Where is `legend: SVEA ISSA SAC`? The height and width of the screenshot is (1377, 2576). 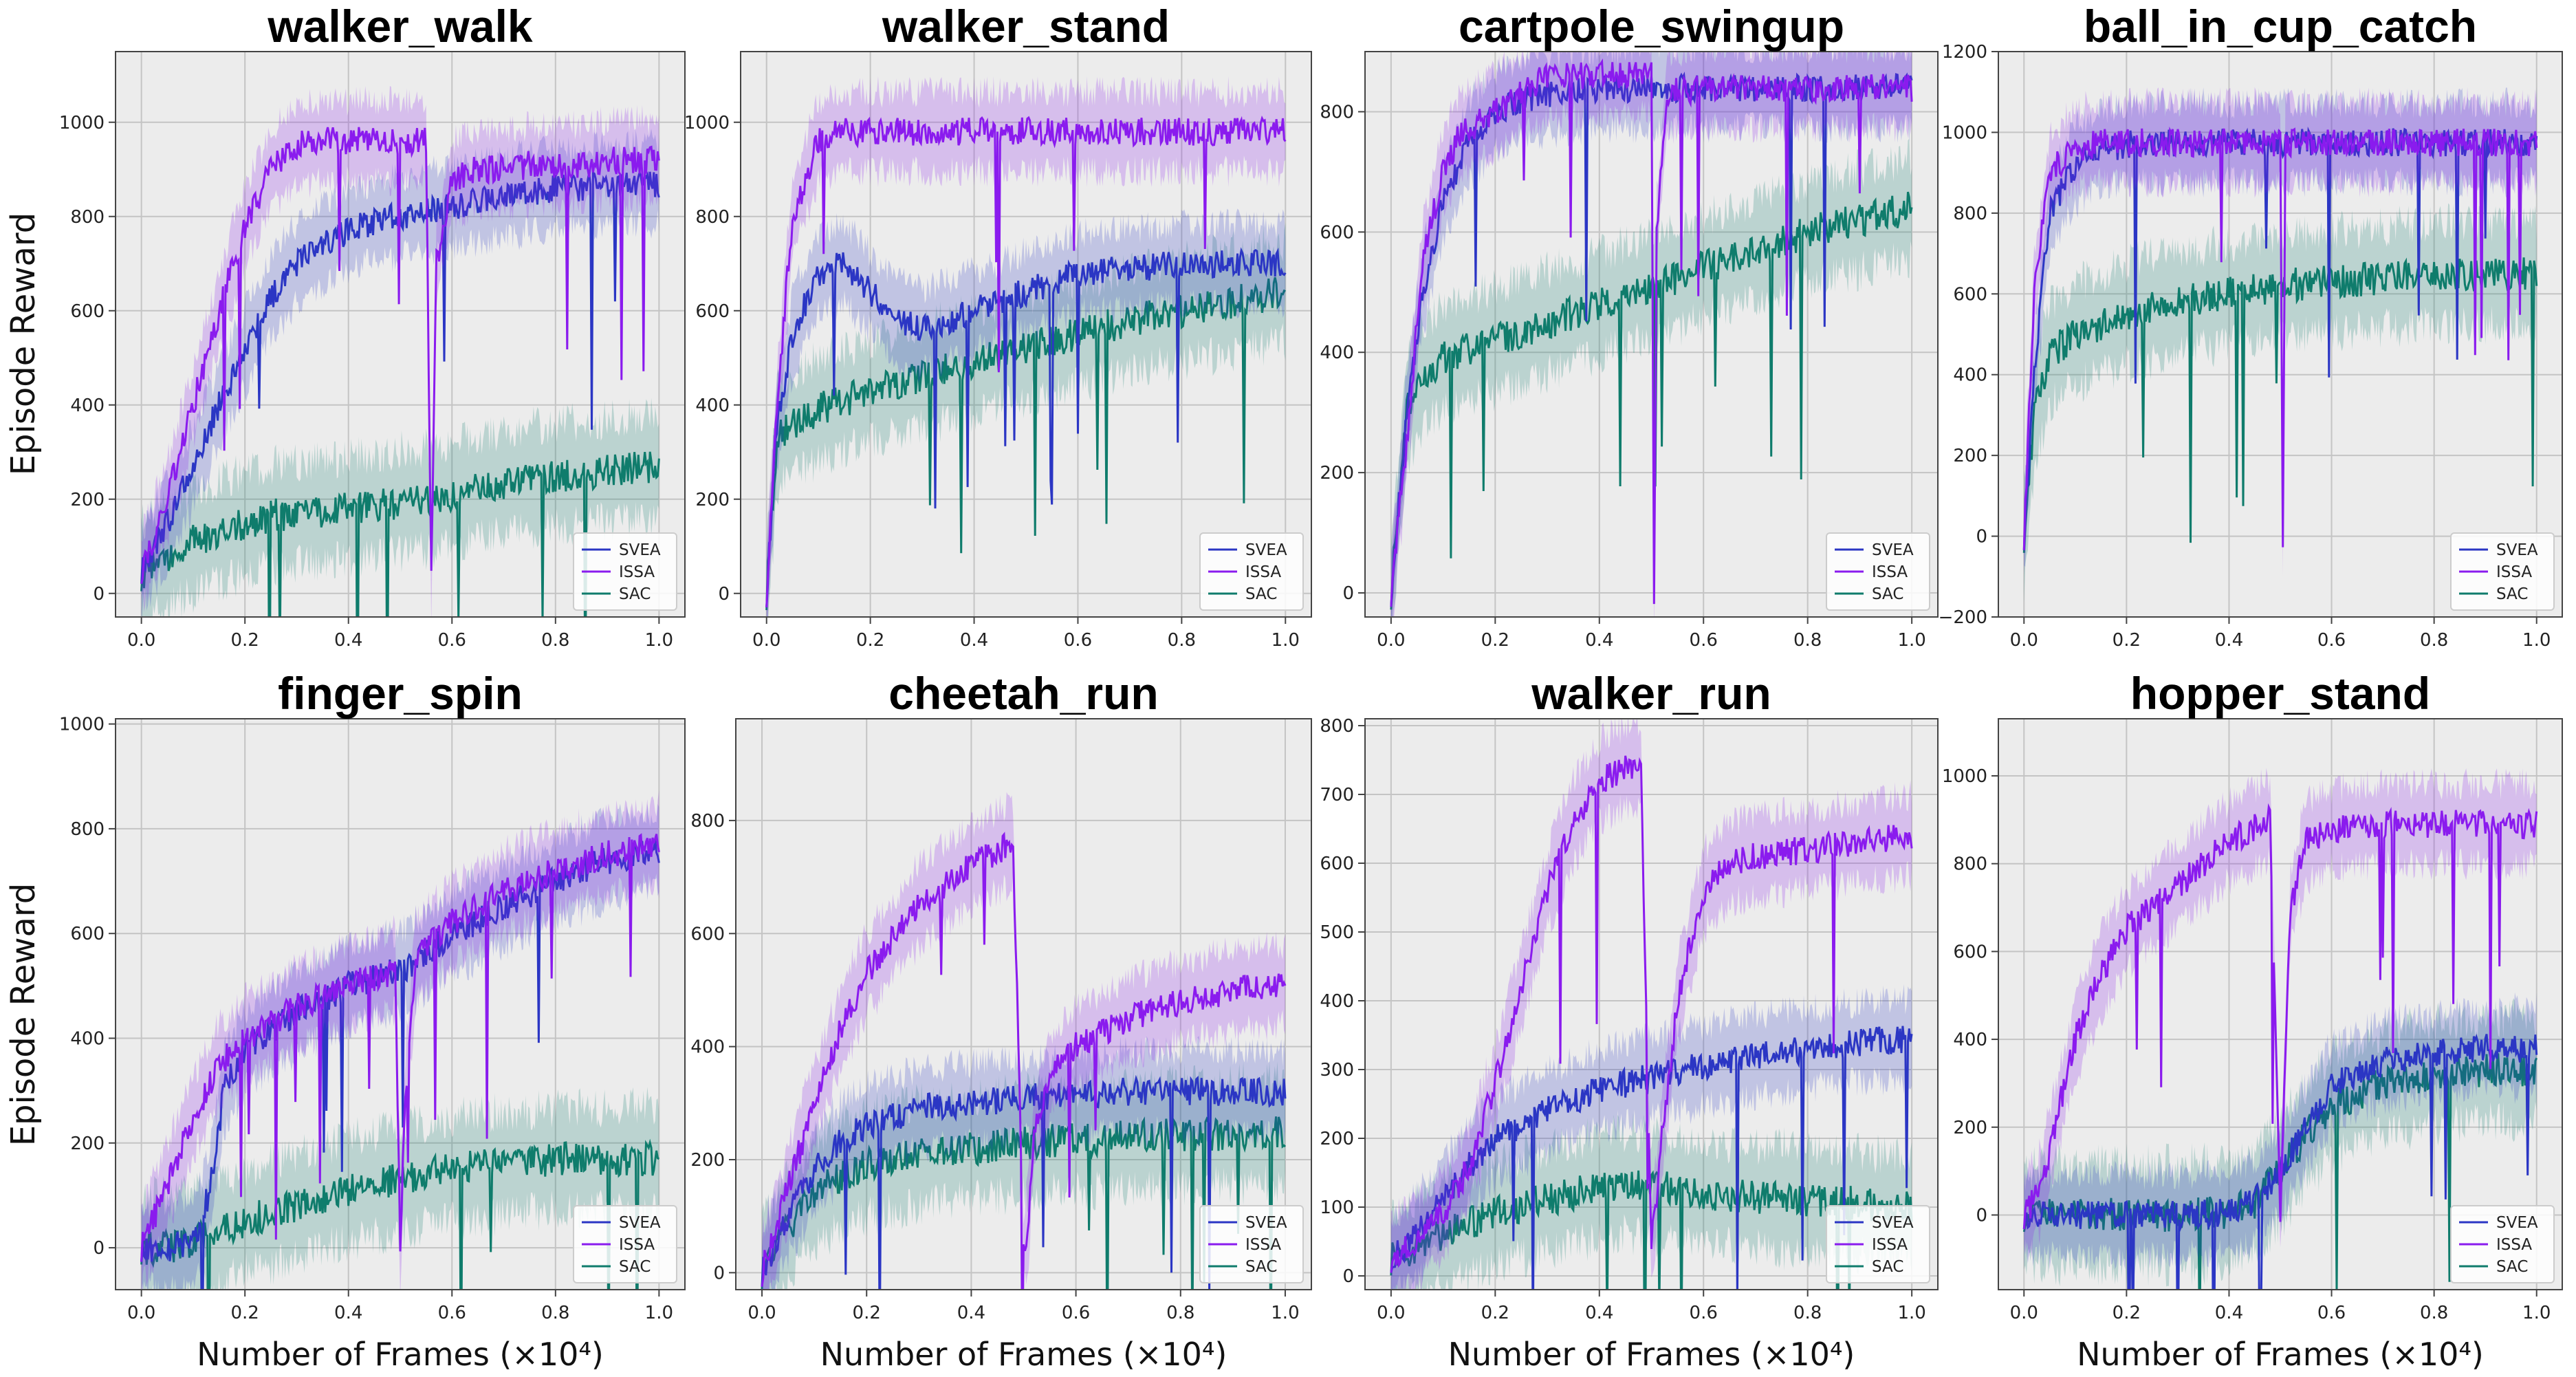
legend: SVEA ISSA SAC is located at coordinates (625, 571).